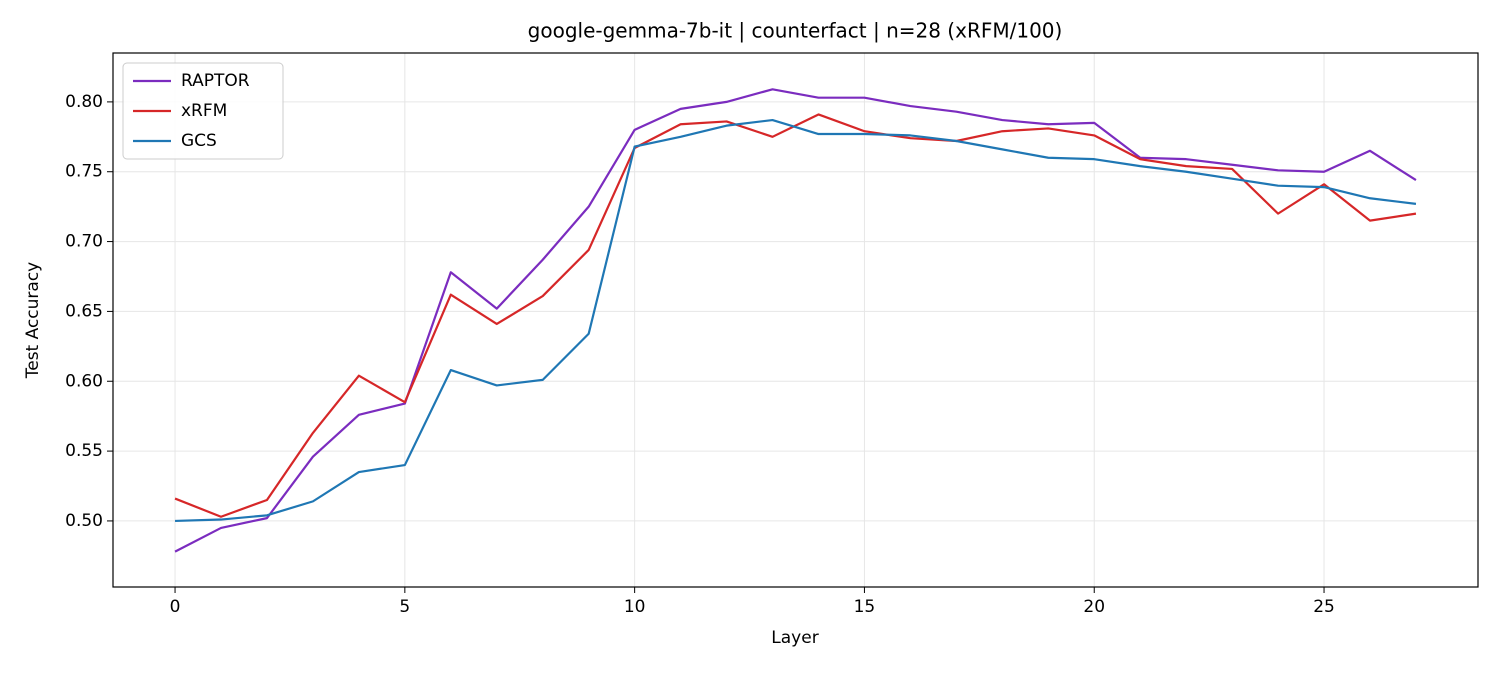  I want to click on y-axis-label: Test Accuracy, so click(33, 321).